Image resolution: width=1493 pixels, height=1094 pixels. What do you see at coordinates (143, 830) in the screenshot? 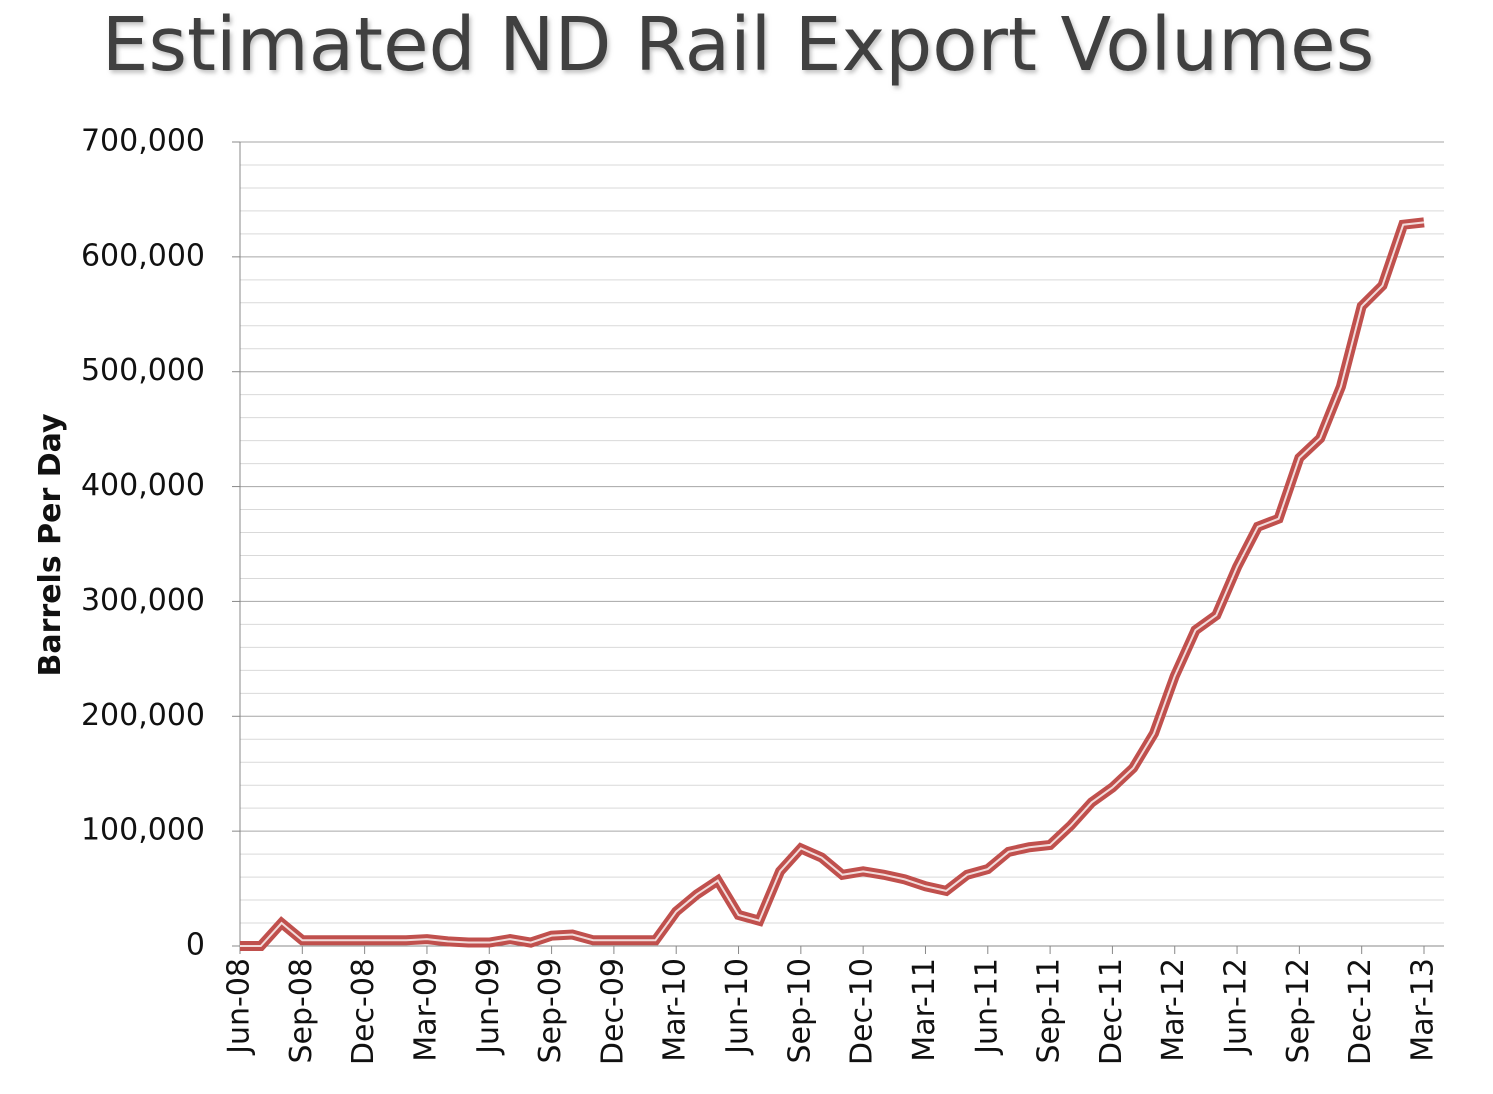
I see `y-tick-label: 100,000` at bounding box center [143, 830].